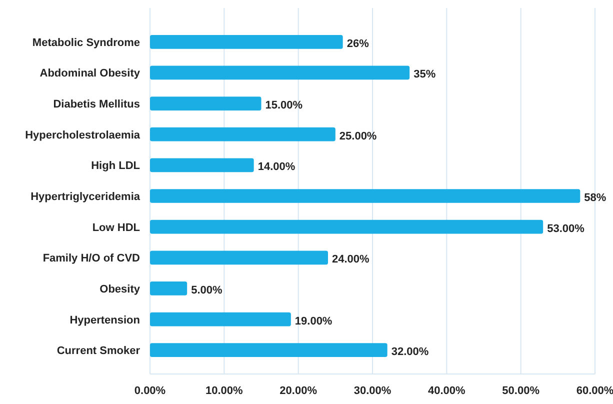 This screenshot has width=613, height=404. Describe the element at coordinates (410, 352) in the screenshot. I see `data-label: 32.00%` at that location.